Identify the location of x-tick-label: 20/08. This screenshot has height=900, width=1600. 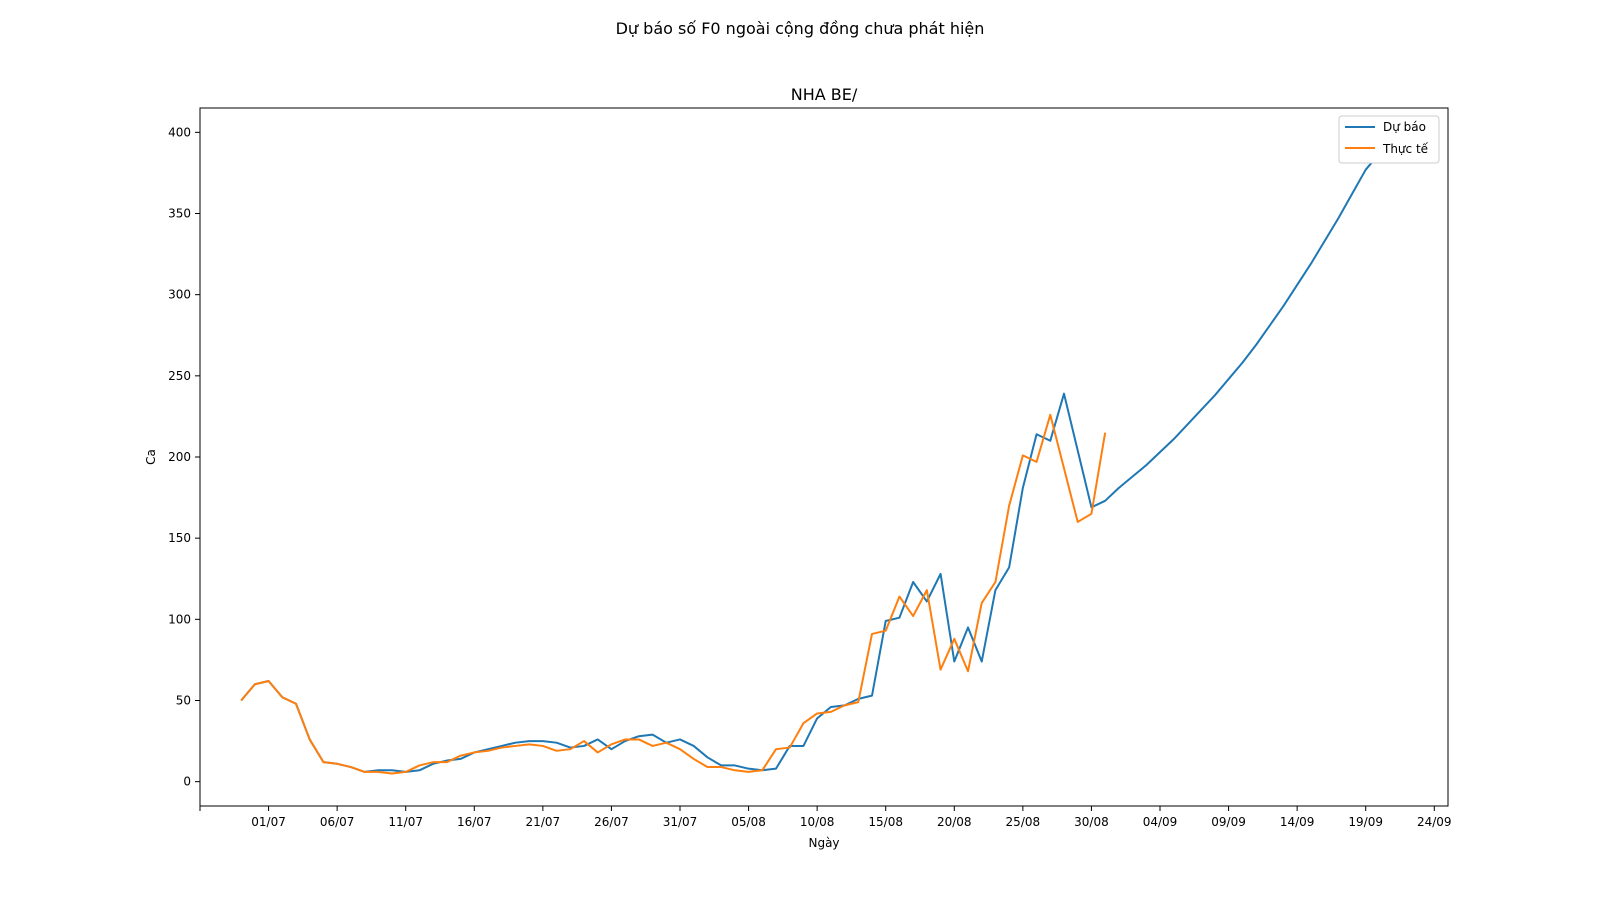
(954, 822).